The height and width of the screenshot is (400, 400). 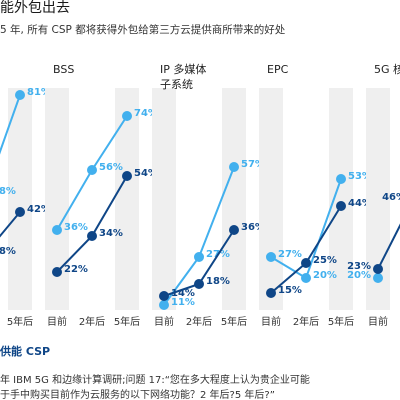 I want to click on legend-label: 供能 CSP, so click(x=25, y=351).